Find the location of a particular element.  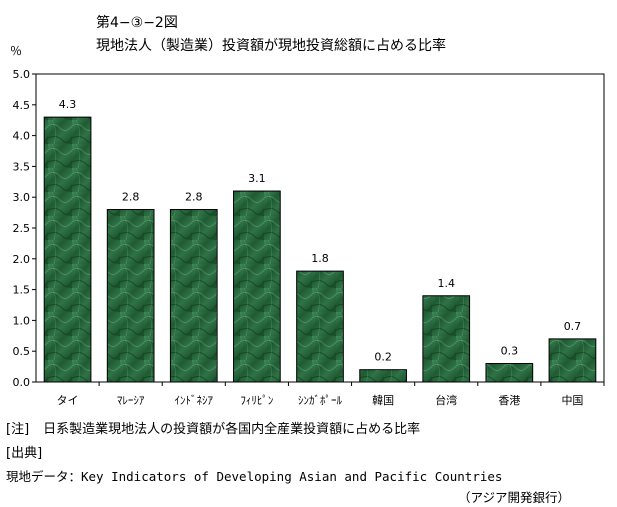

x-tick-label: ﾌｨﾘﾋﾟﾝ is located at coordinates (256, 400).